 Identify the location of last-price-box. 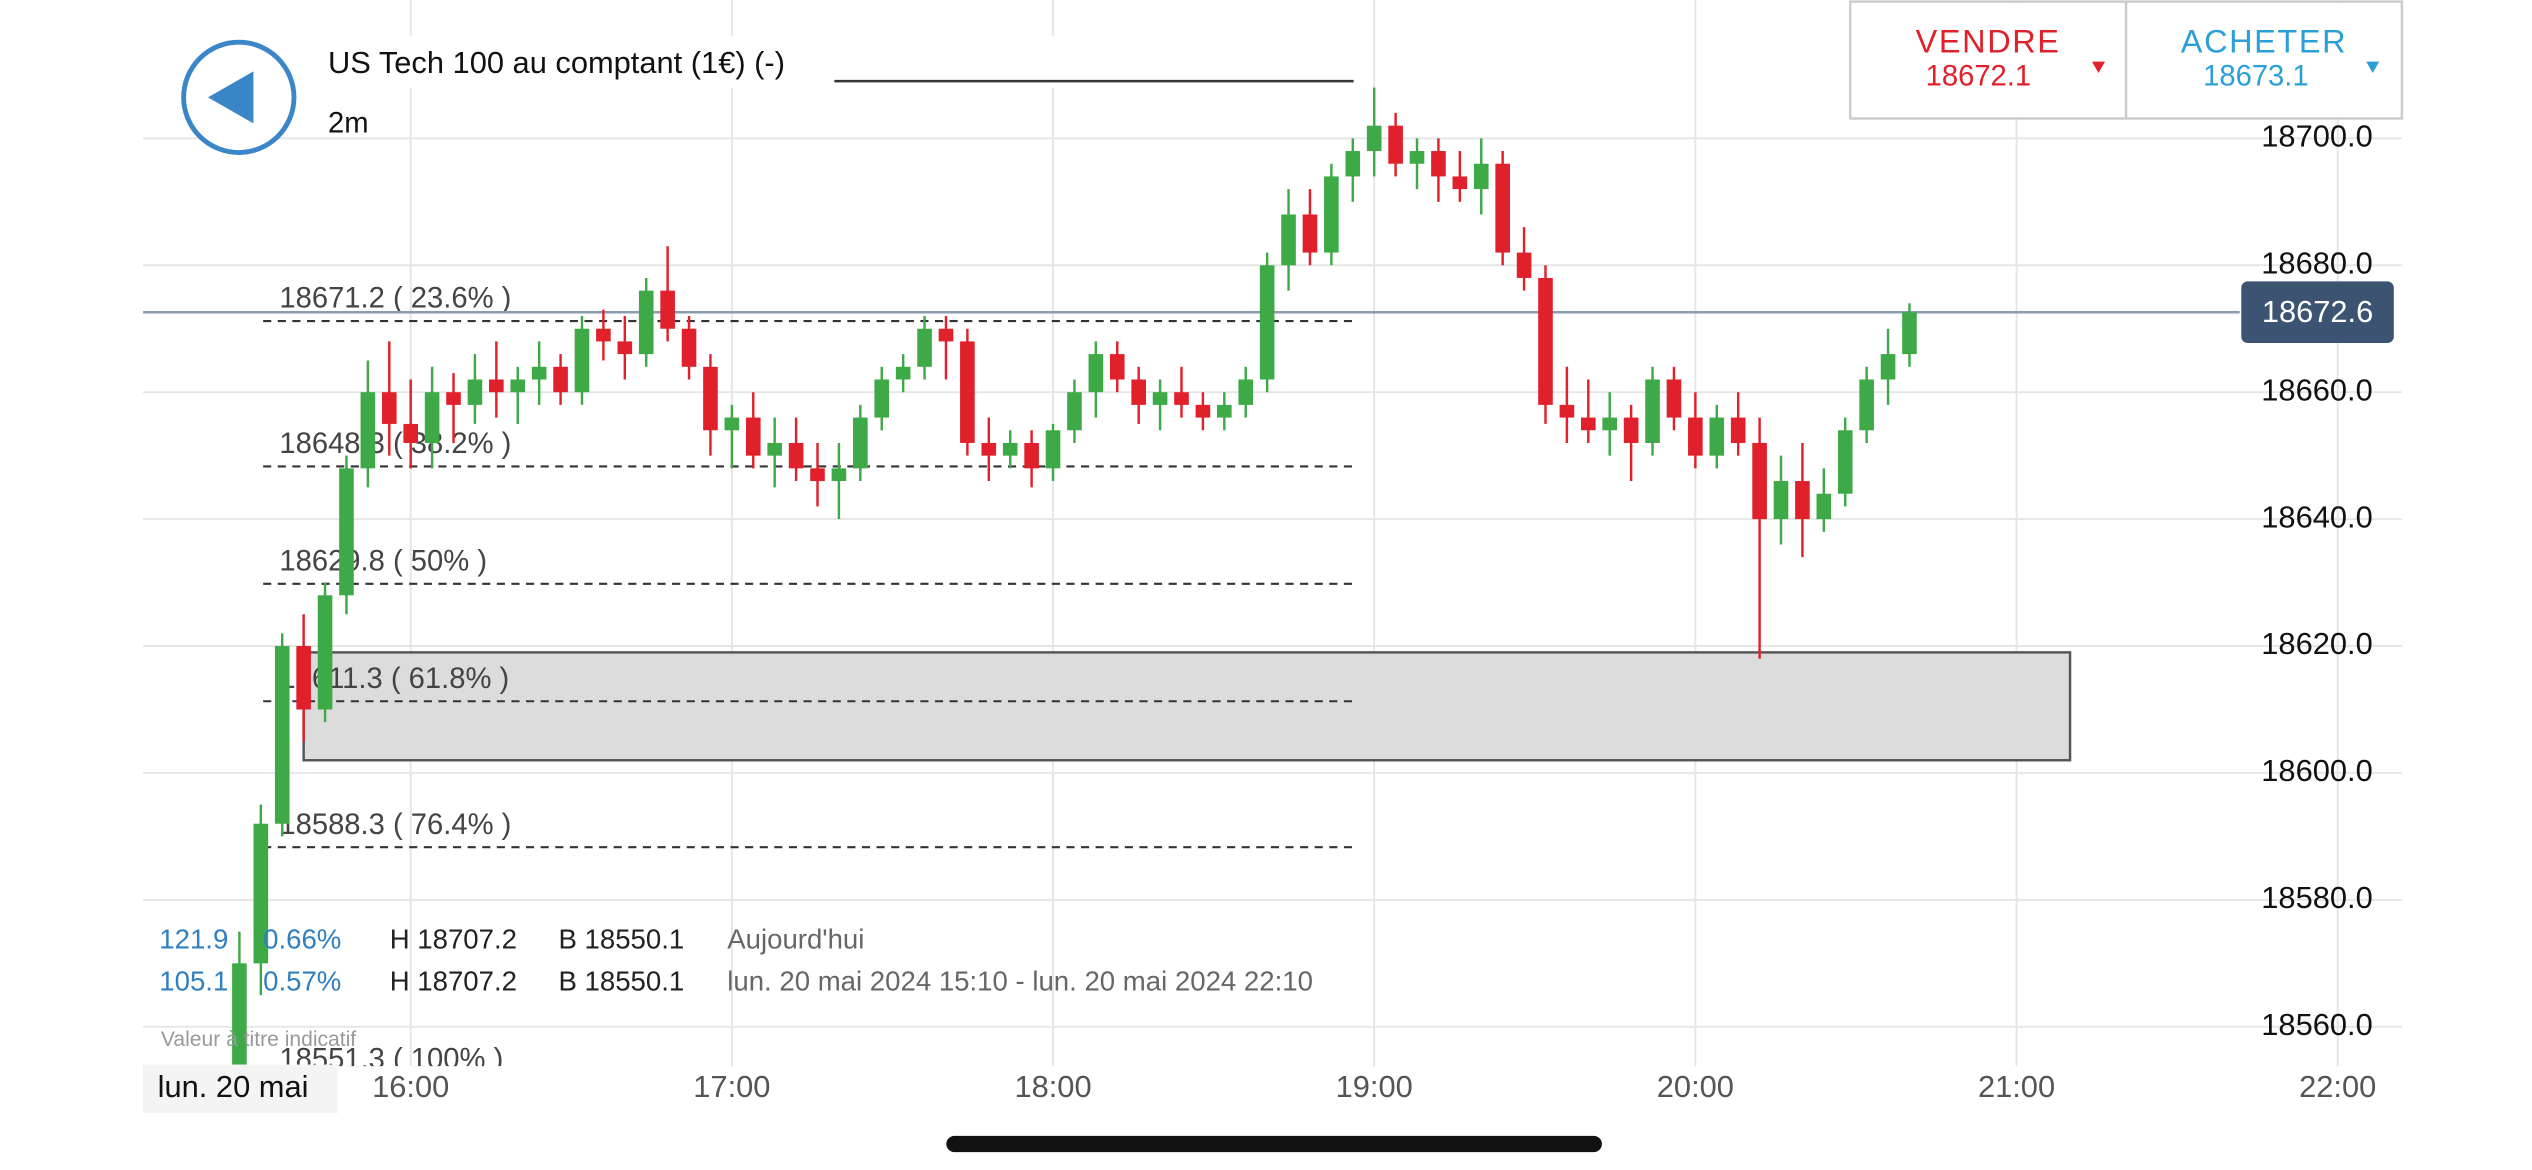
(2317, 312).